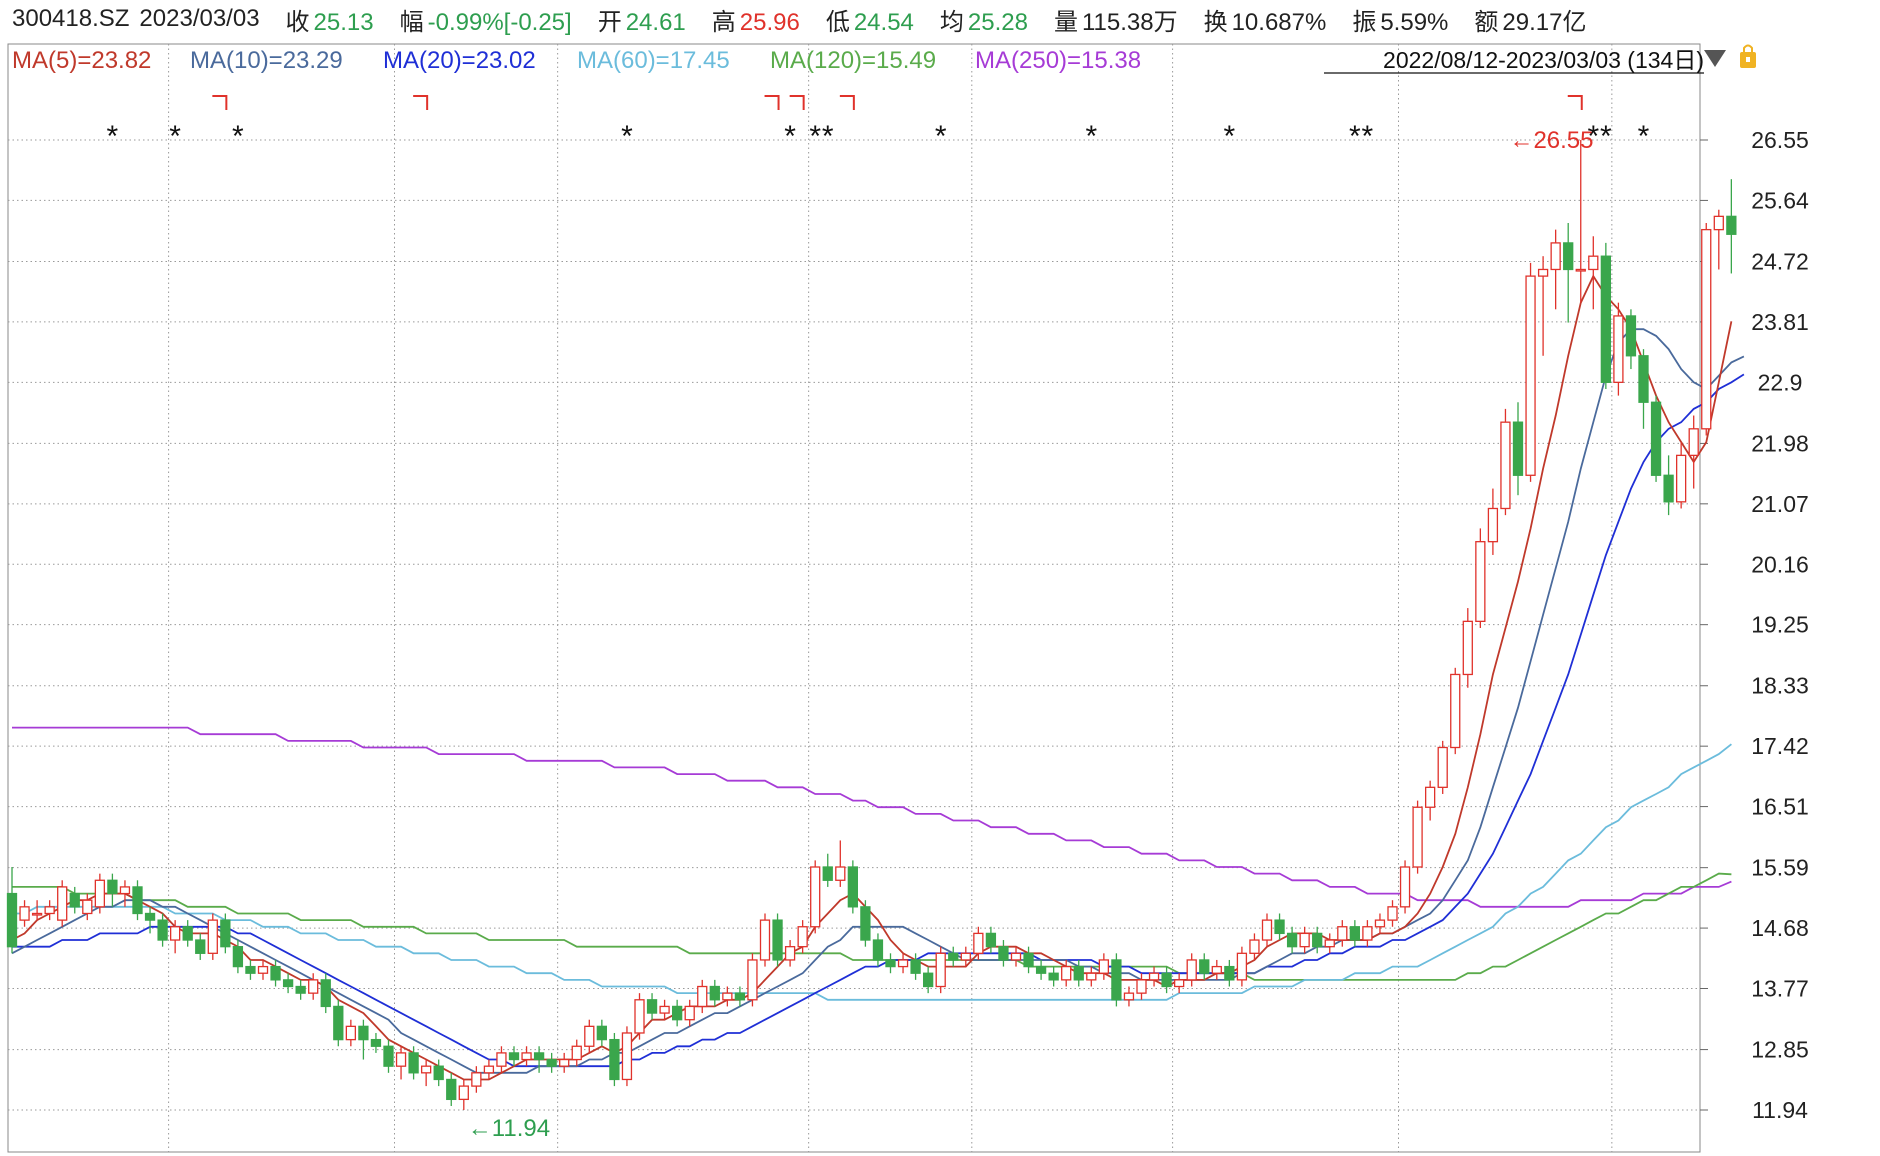 The image size is (1880, 1156). Describe the element at coordinates (1780, 1050) in the screenshot. I see `y-tick-label: 12.85` at that location.